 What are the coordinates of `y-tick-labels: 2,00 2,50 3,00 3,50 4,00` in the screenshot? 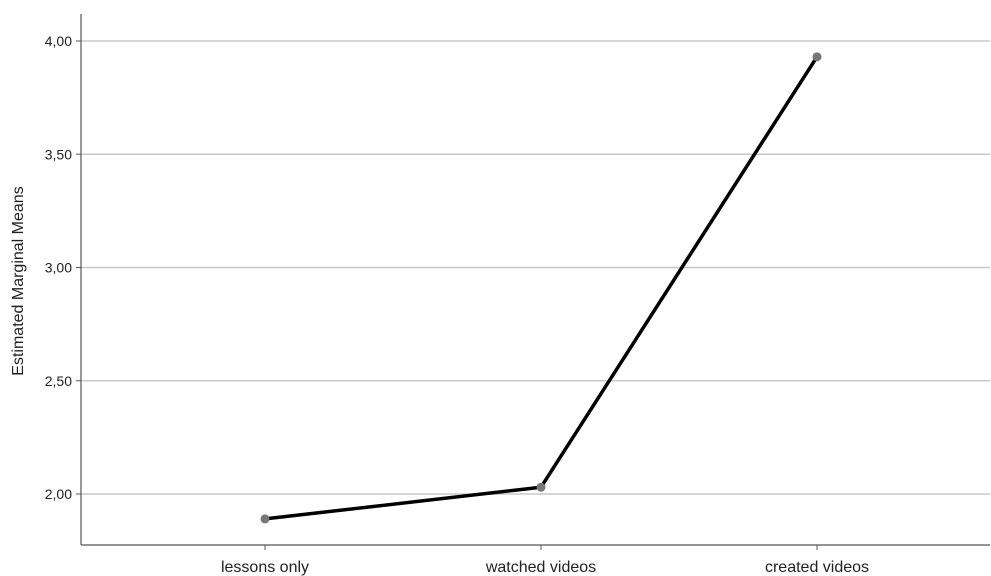 It's located at (63, 267).